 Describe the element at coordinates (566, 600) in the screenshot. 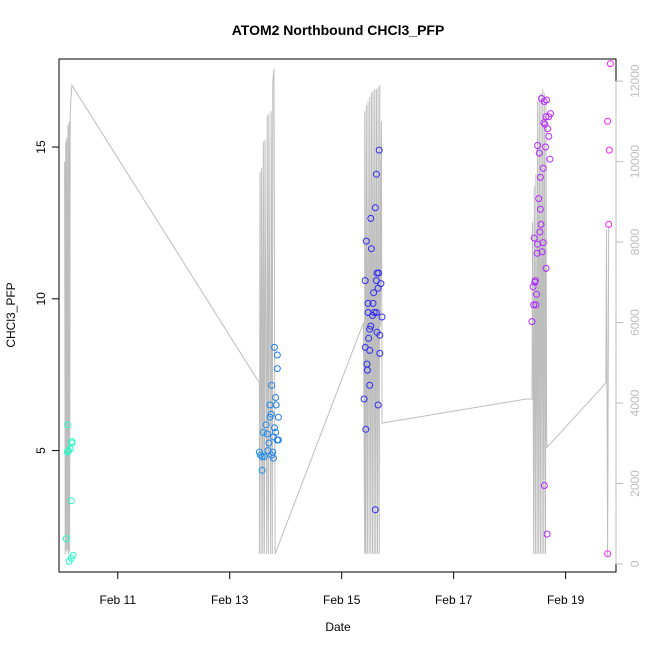

I see `x-tick-label: Feb 19` at that location.